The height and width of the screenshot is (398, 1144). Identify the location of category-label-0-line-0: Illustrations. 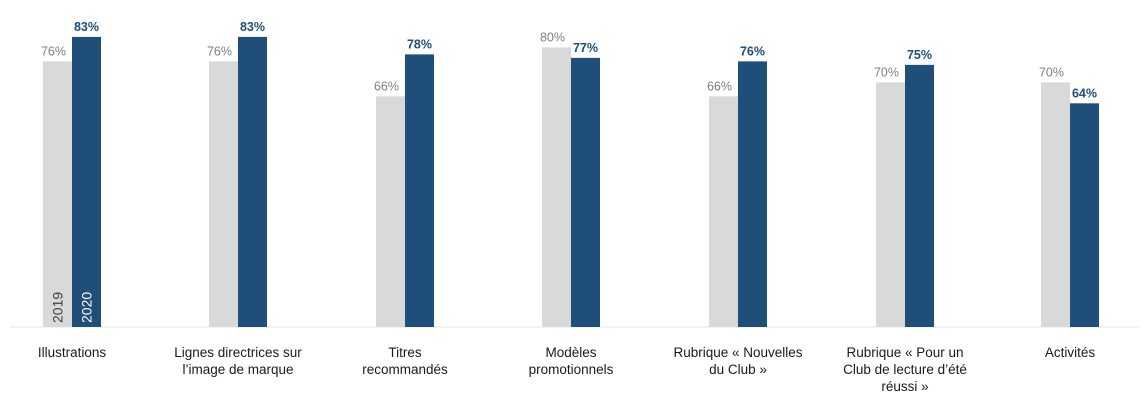
(72, 352).